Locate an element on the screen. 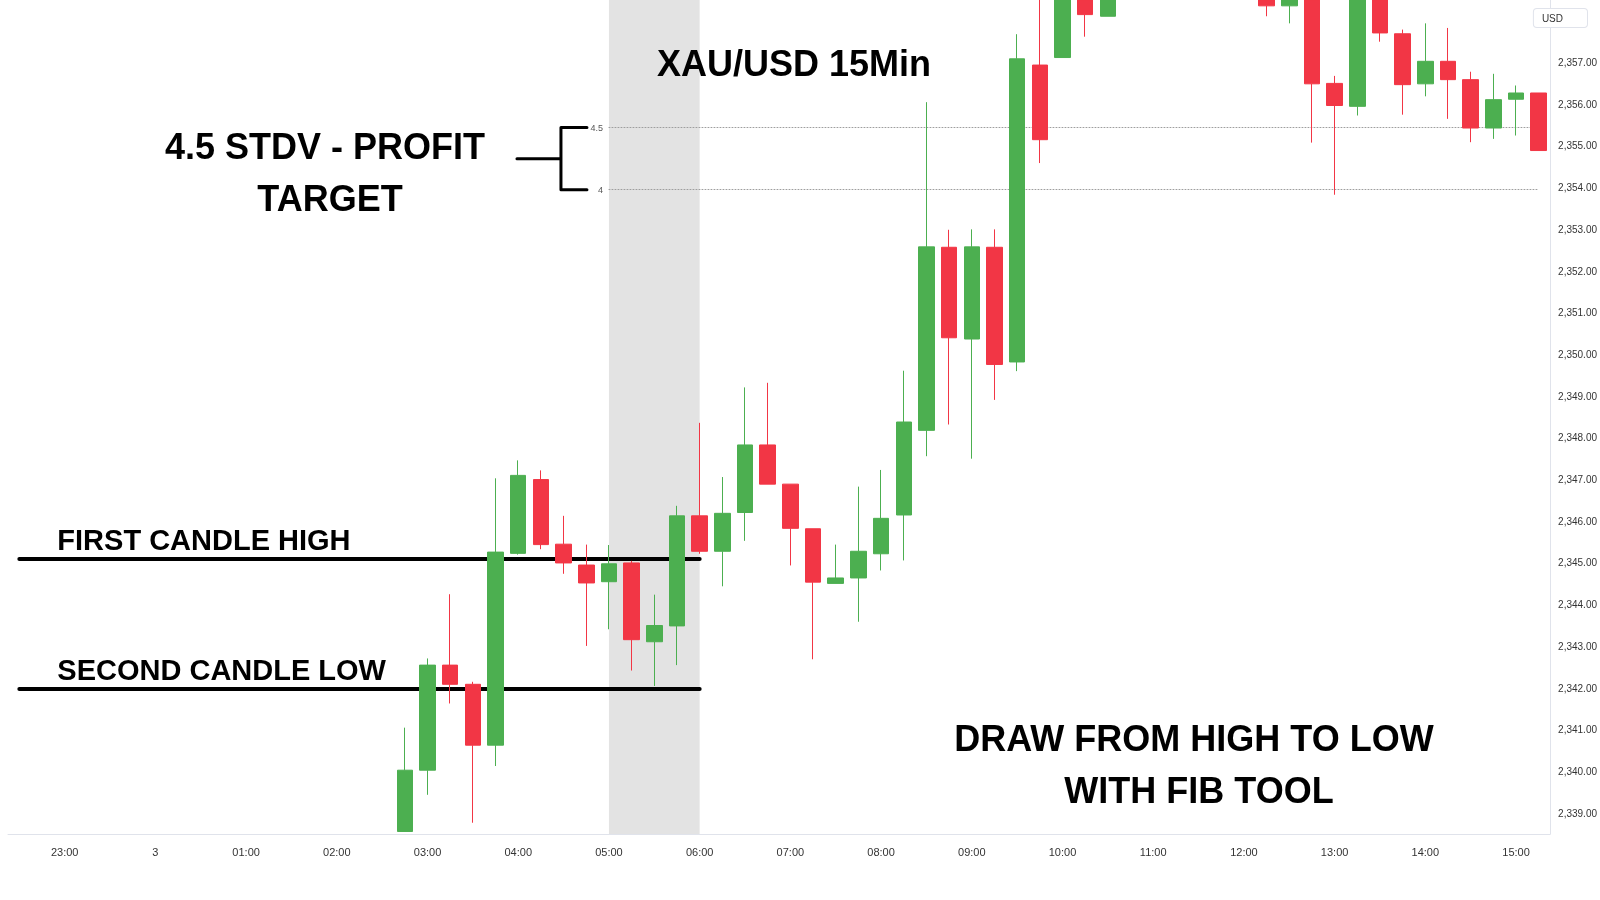 The image size is (1600, 900). y-tick-label: 2,339.00 is located at coordinates (1578, 813).